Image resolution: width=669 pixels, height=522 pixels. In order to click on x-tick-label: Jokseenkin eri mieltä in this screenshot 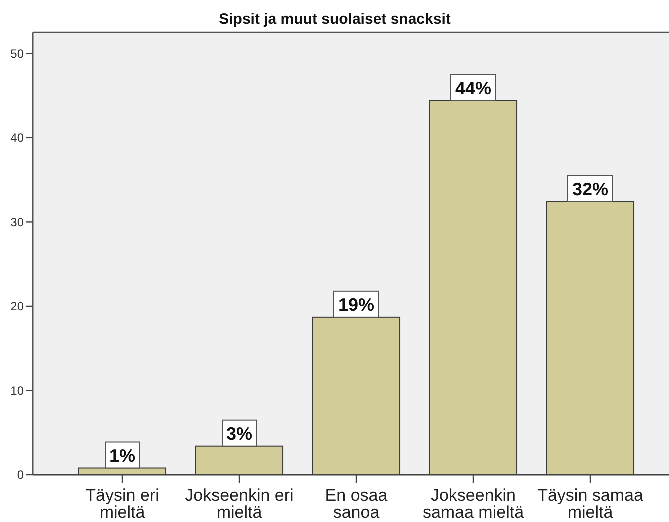, I will do `click(239, 504)`.